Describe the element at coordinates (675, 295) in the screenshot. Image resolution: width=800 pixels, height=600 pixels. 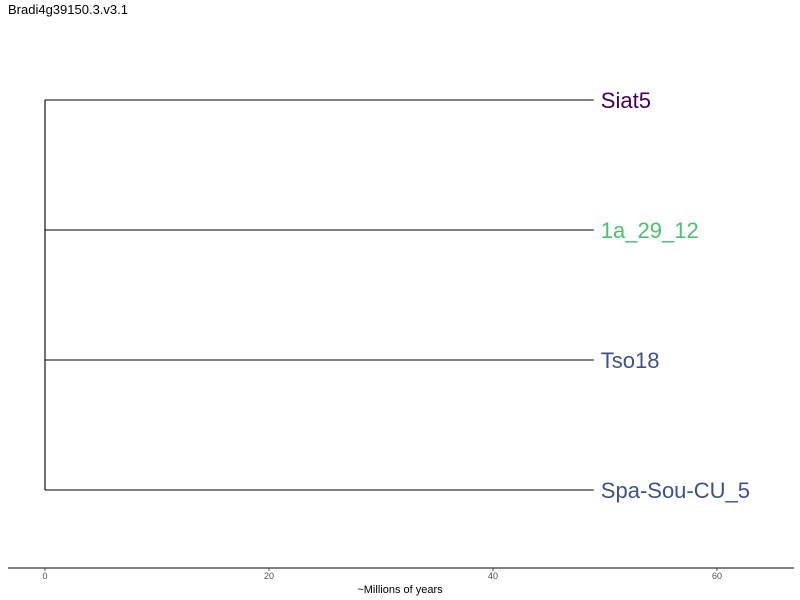
I see `tree-tip-labels: Siat5 1a_29_12 Tso18 Spa-Sou-CU_5` at that location.